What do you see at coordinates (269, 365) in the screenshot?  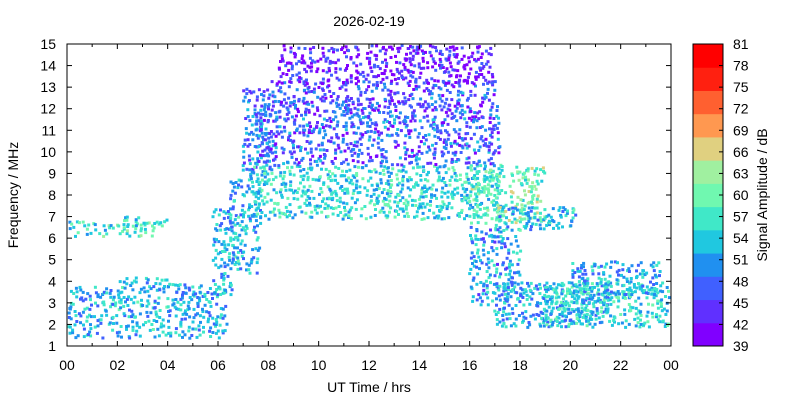 I see `x-tick-label: 08` at bounding box center [269, 365].